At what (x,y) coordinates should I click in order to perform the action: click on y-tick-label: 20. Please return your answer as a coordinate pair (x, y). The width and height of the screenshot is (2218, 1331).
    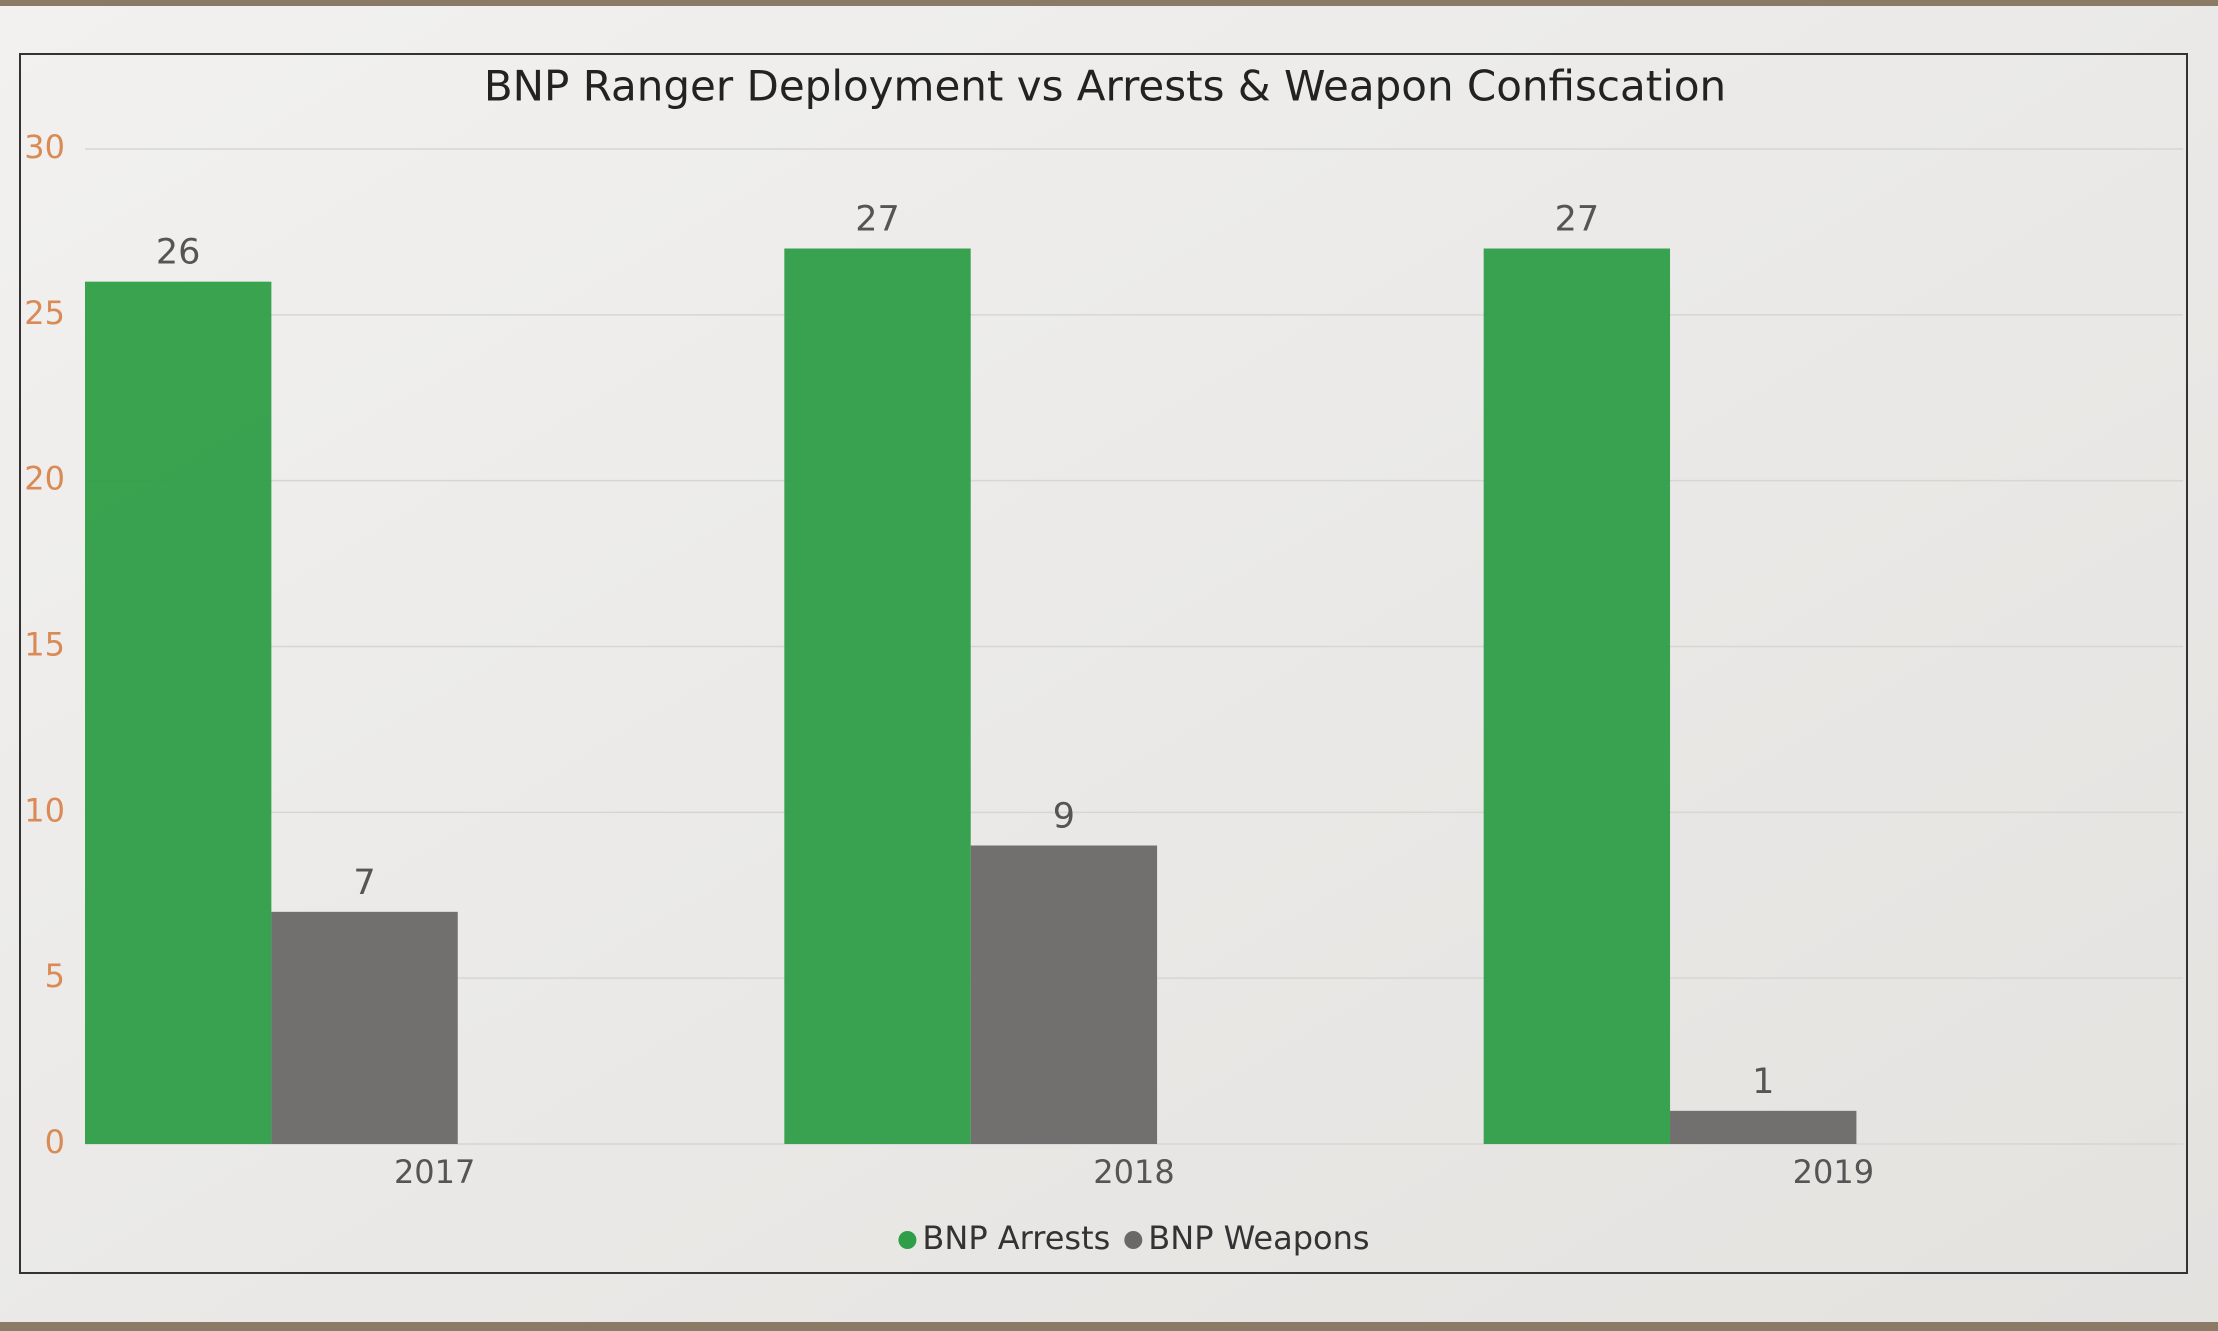
    Looking at the image, I should click on (44, 479).